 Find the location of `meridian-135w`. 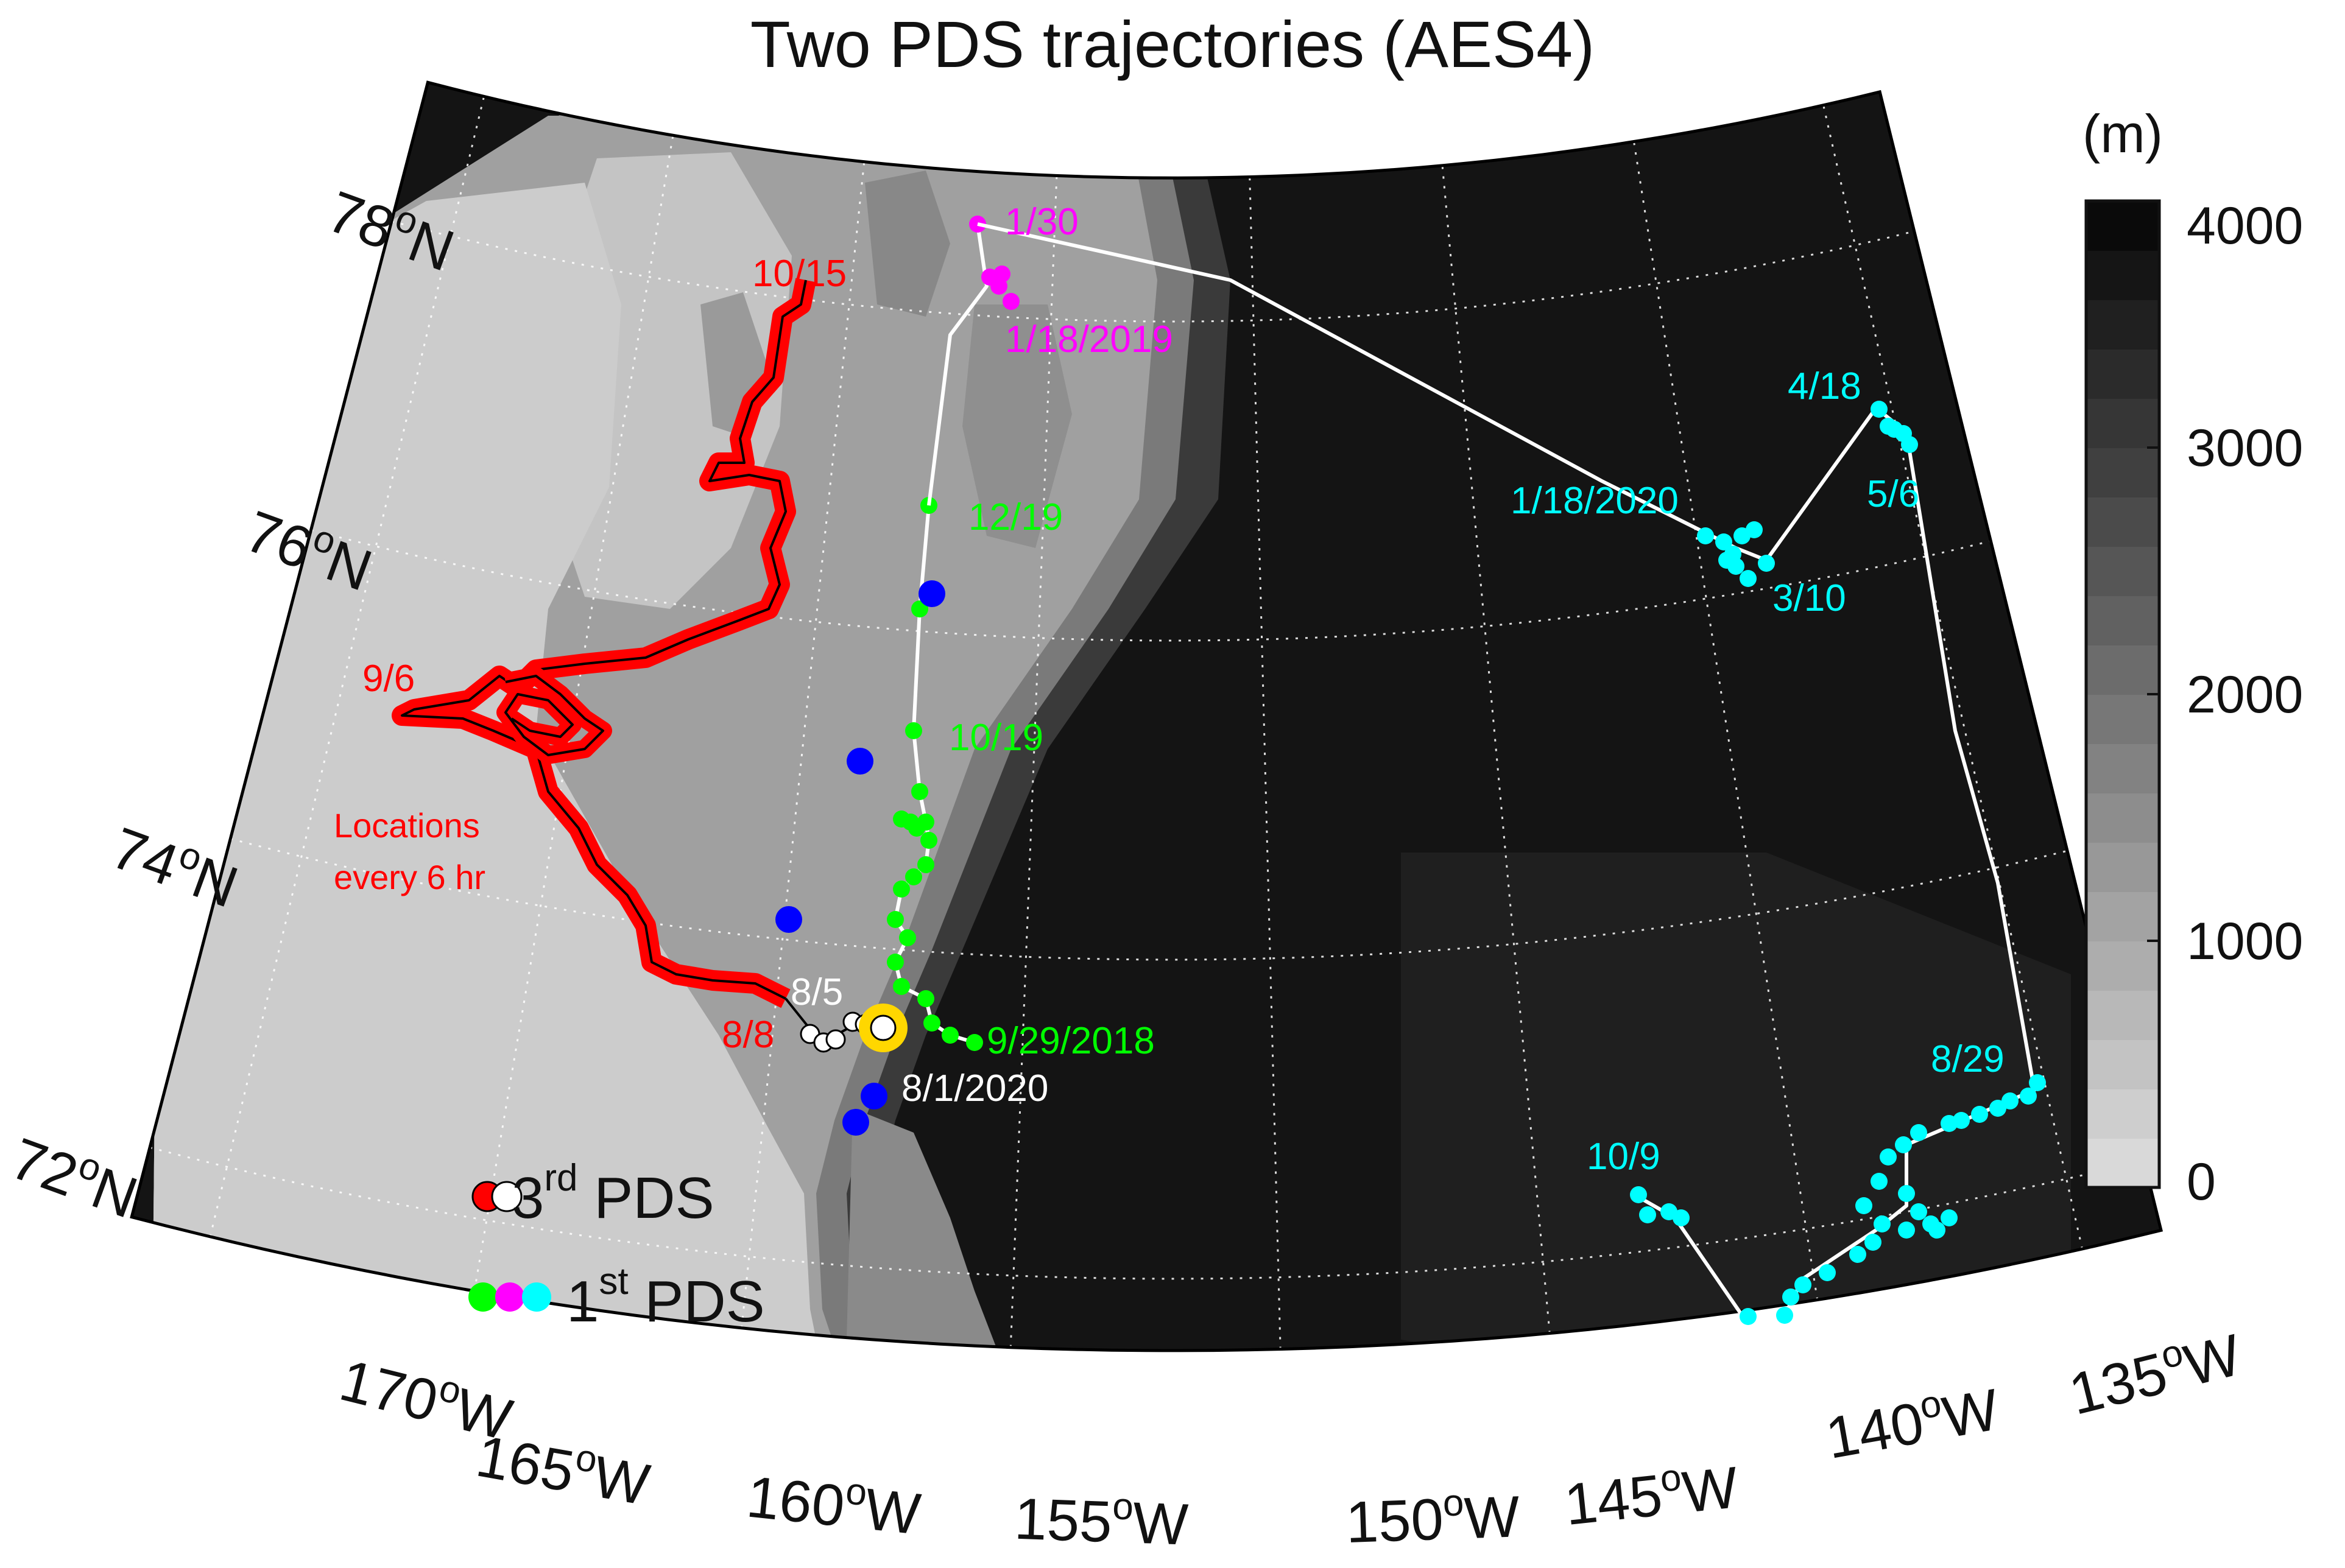

meridian-135w is located at coordinates (1953, 678).